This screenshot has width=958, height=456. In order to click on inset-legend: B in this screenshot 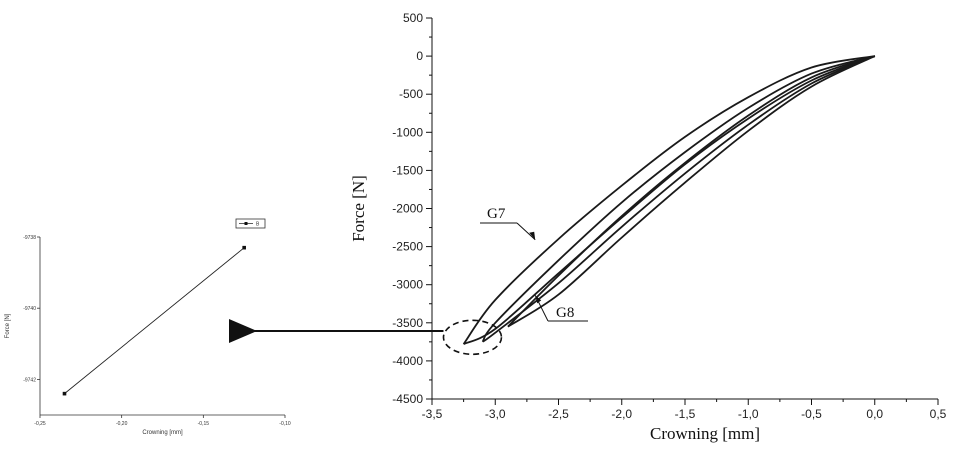, I will do `click(250, 223)`.